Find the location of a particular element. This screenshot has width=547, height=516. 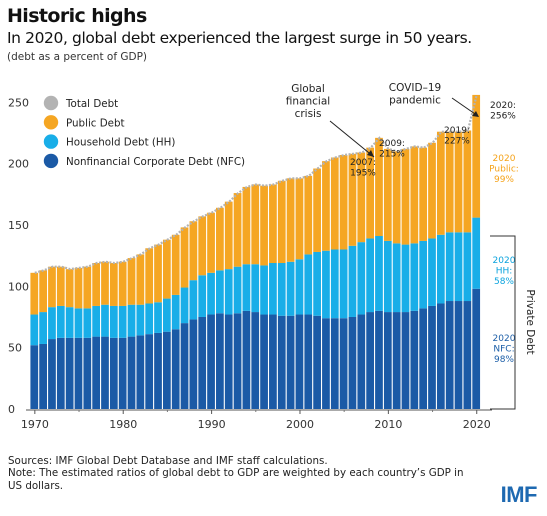

bar-public-1997 is located at coordinates (273, 223).